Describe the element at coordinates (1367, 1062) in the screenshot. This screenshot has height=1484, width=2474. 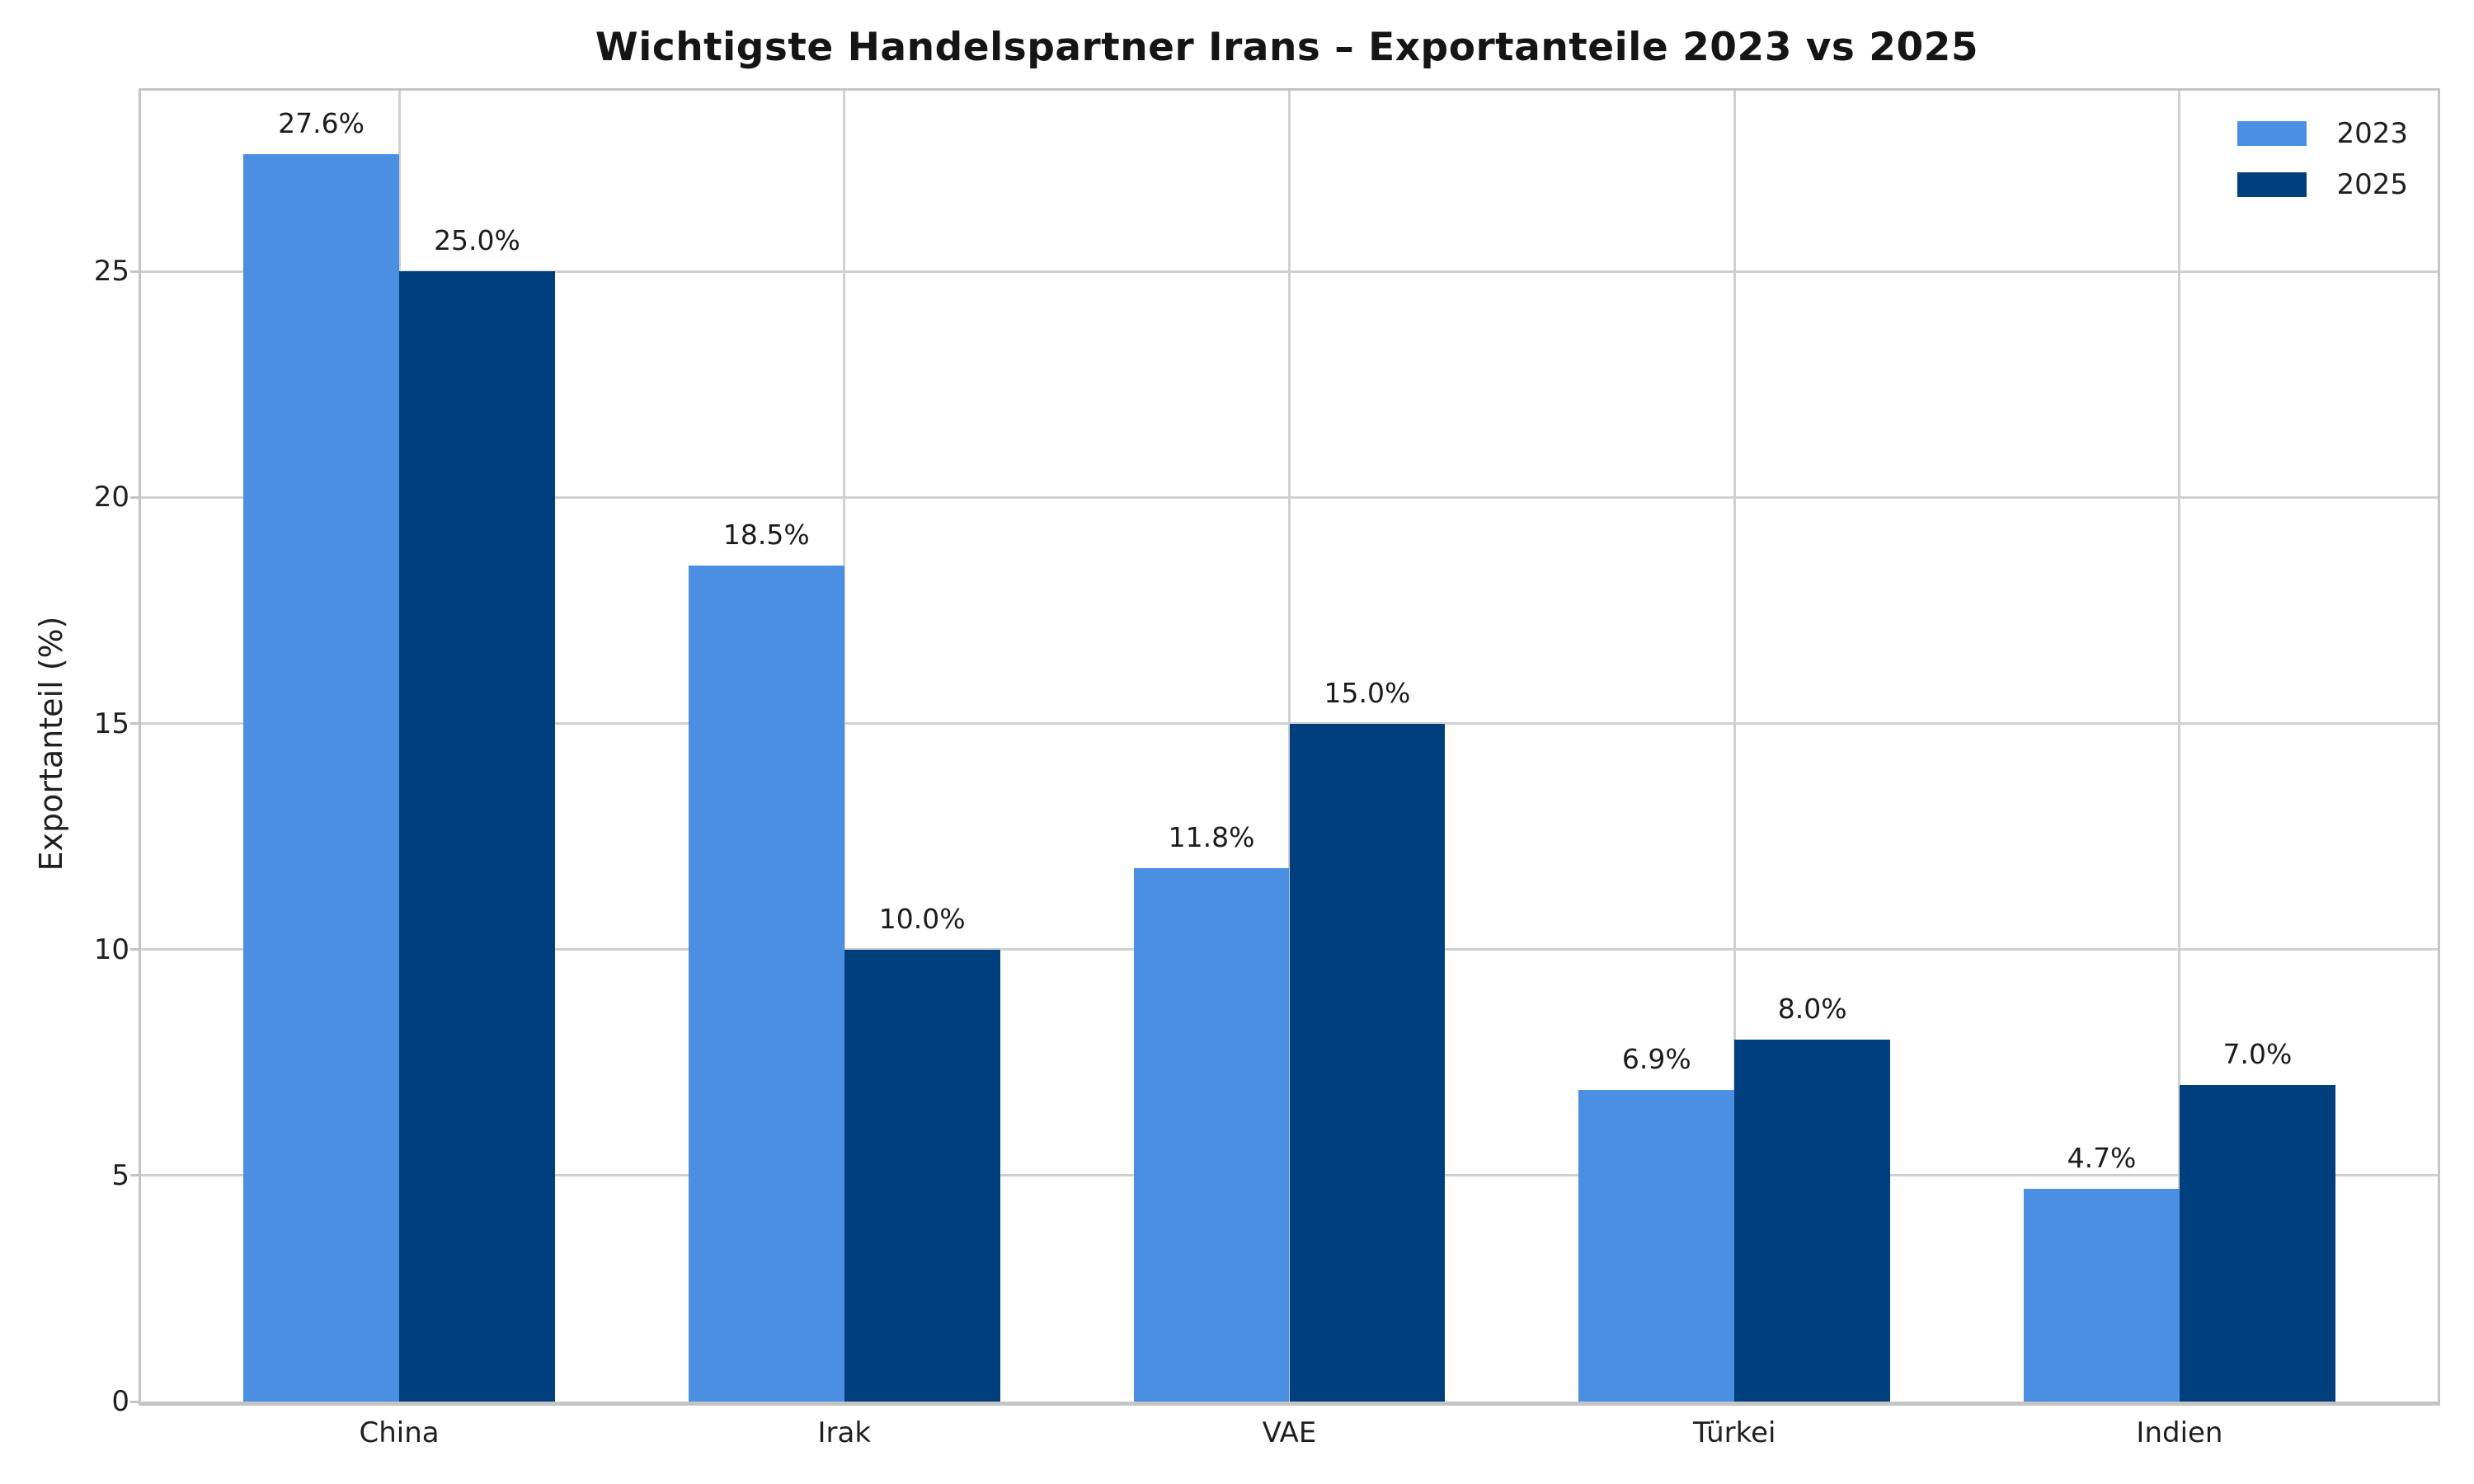
I see `bar-2025-vae` at that location.